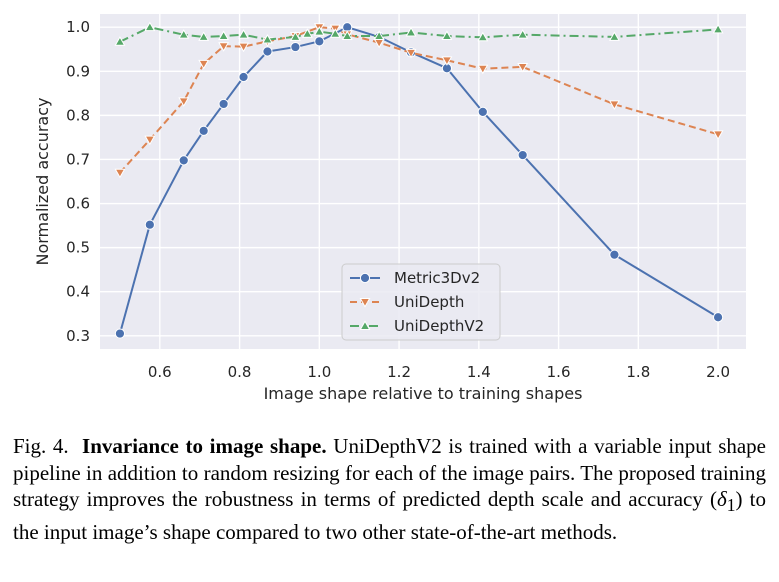  Describe the element at coordinates (160, 372) in the screenshot. I see `x-tick-label: 0.6` at that location.